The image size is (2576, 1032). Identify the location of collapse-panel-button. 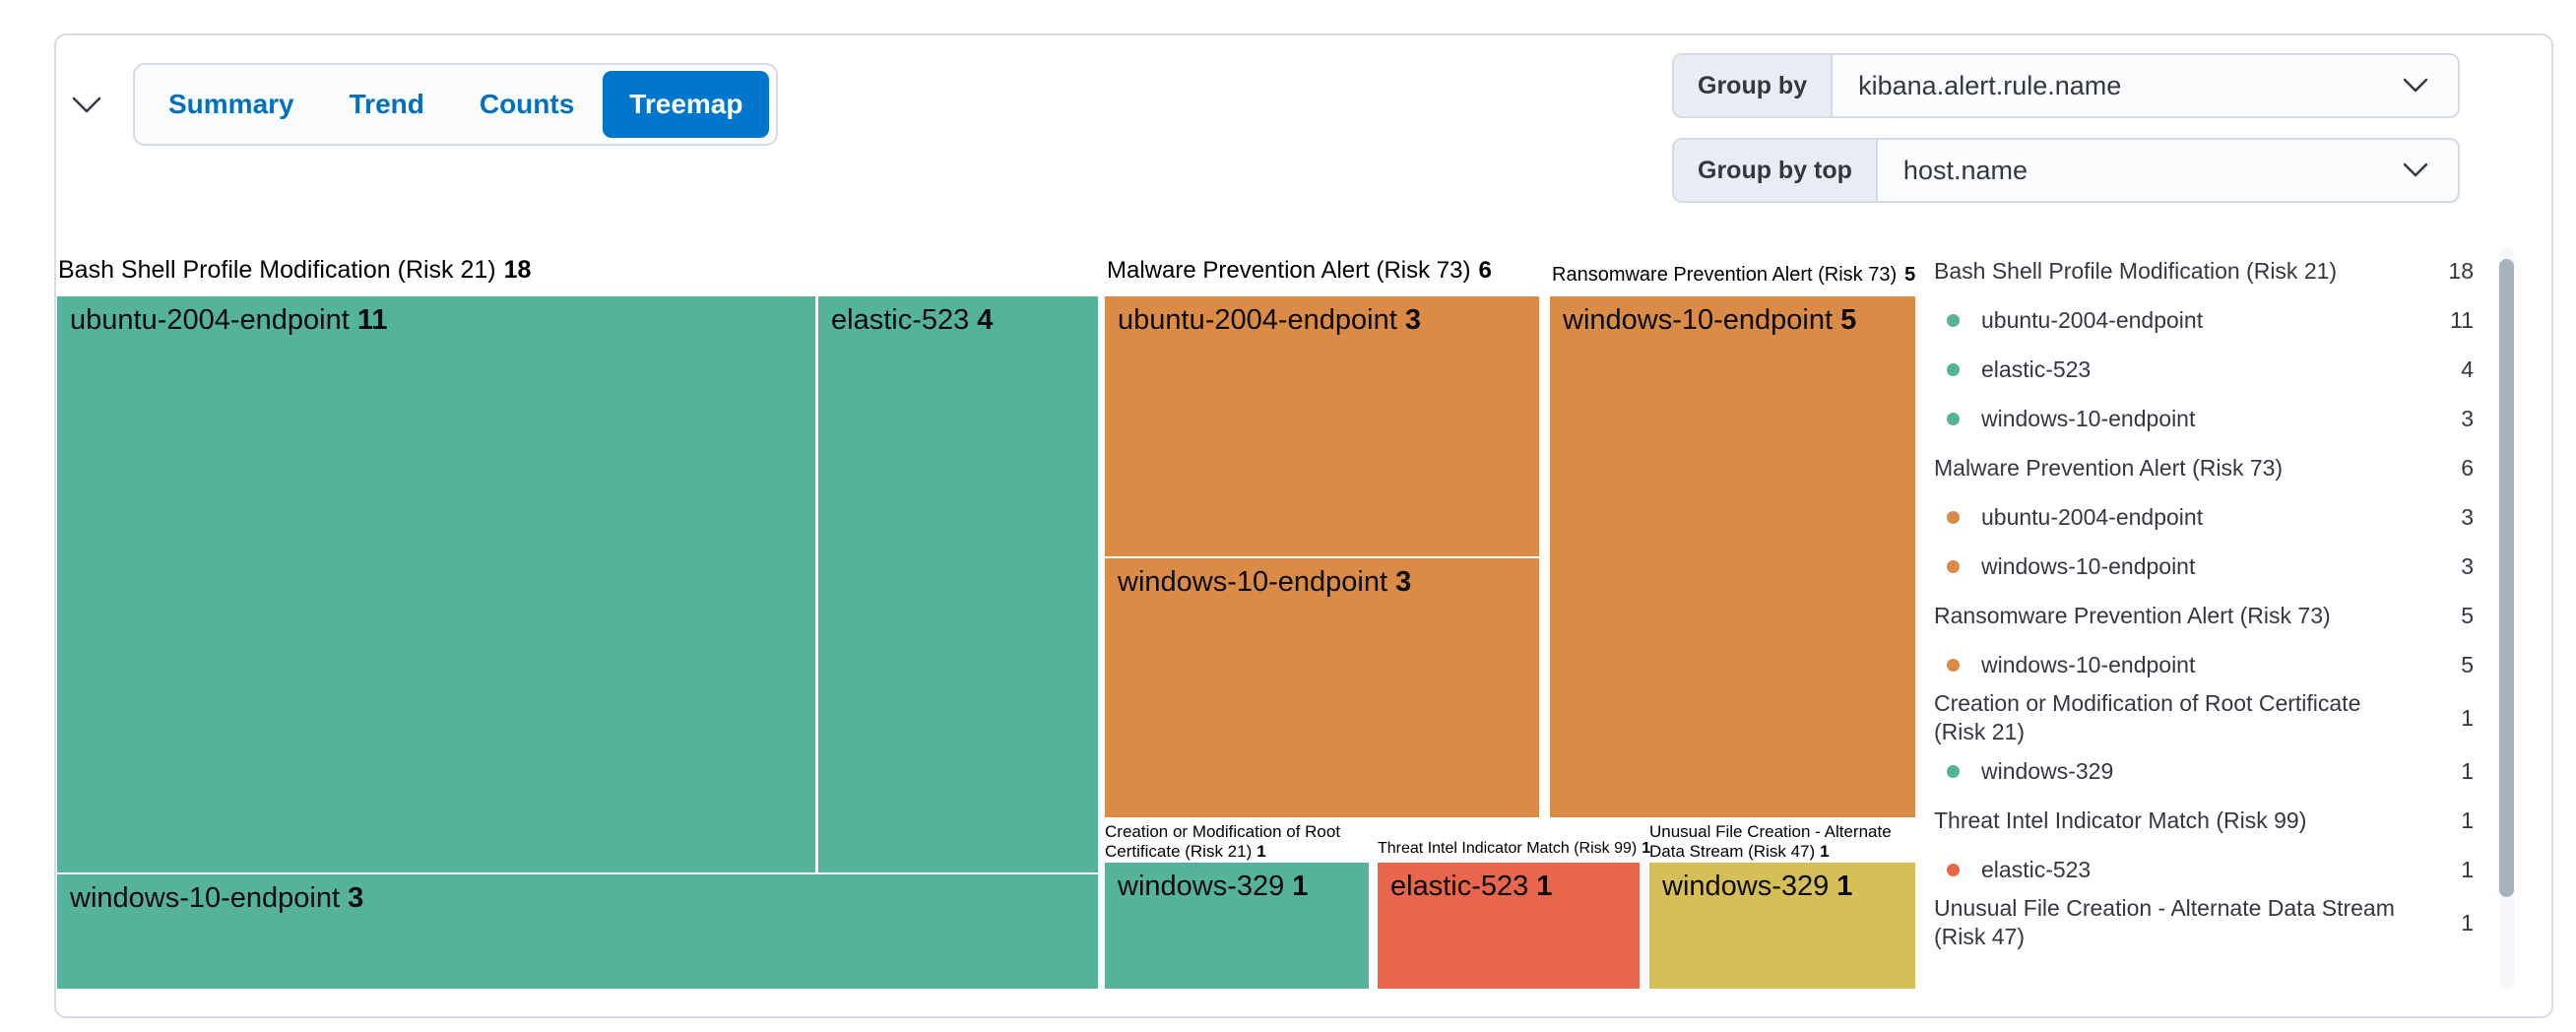
(86, 106).